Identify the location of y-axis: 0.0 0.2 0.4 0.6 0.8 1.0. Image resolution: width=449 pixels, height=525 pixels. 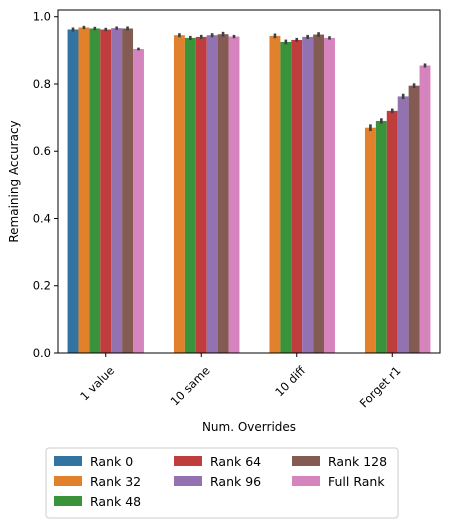
(45, 185).